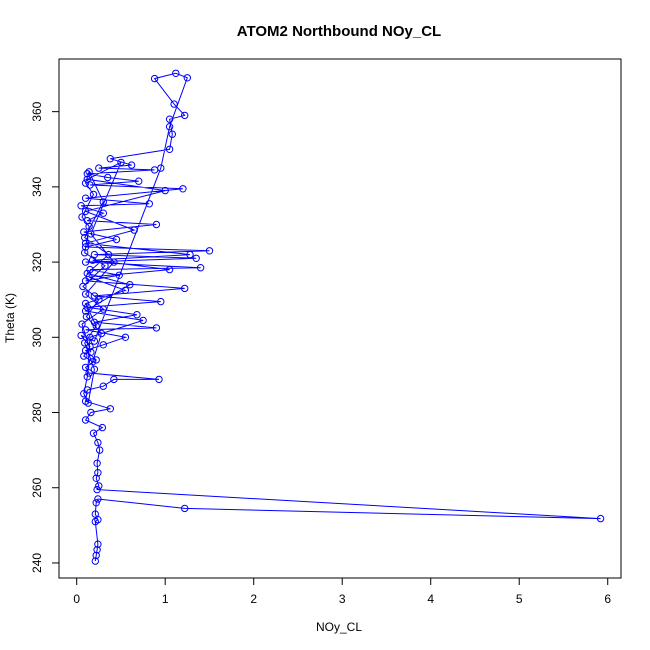 Image resolution: width=650 pixels, height=650 pixels. What do you see at coordinates (37, 111) in the screenshot?
I see `y-tick-label: 360` at bounding box center [37, 111].